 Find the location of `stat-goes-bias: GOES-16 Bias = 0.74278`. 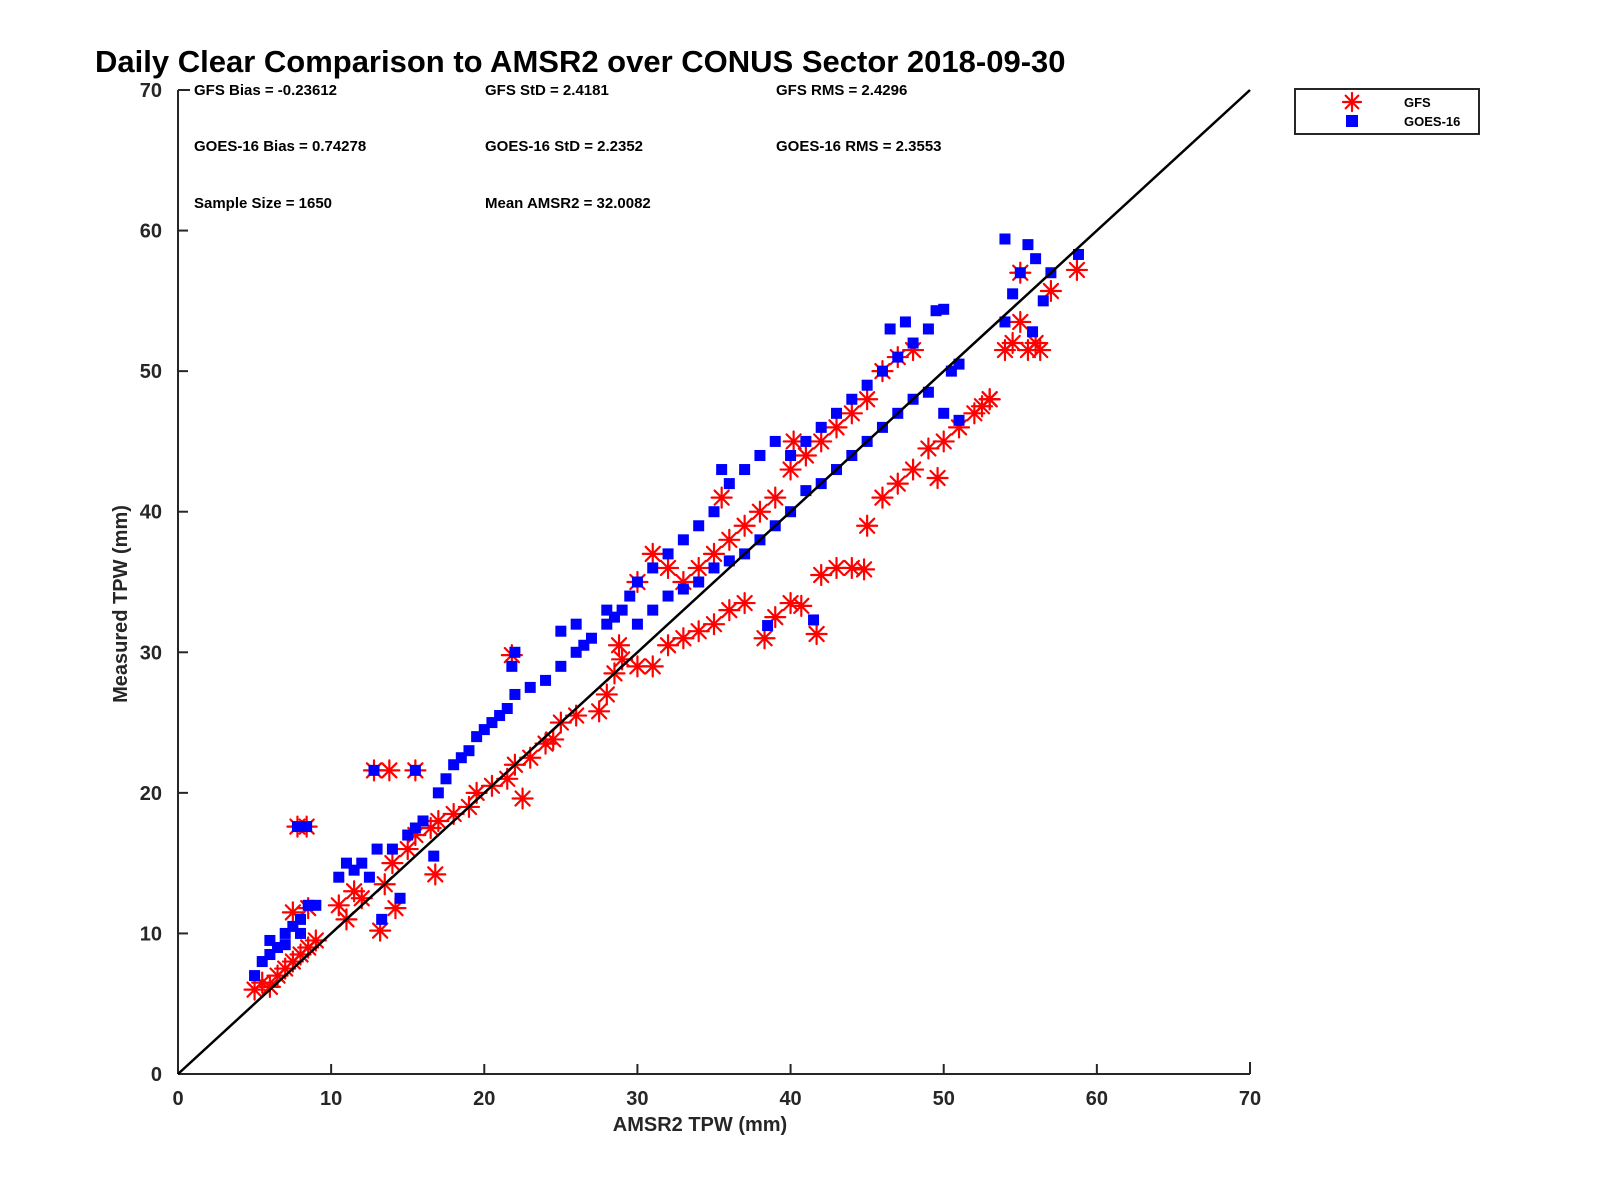

stat-goes-bias: GOES-16 Bias = 0.74278 is located at coordinates (280, 146).